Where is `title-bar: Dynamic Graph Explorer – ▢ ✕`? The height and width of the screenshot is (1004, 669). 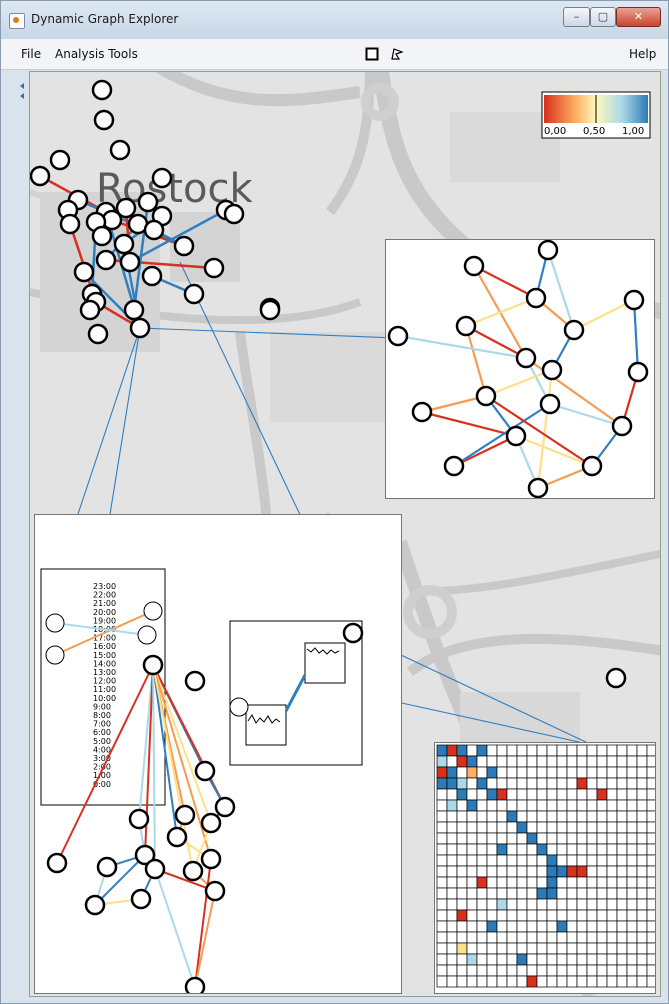
title-bar: Dynamic Graph Explorer – ▢ ✕ is located at coordinates (334, 20).